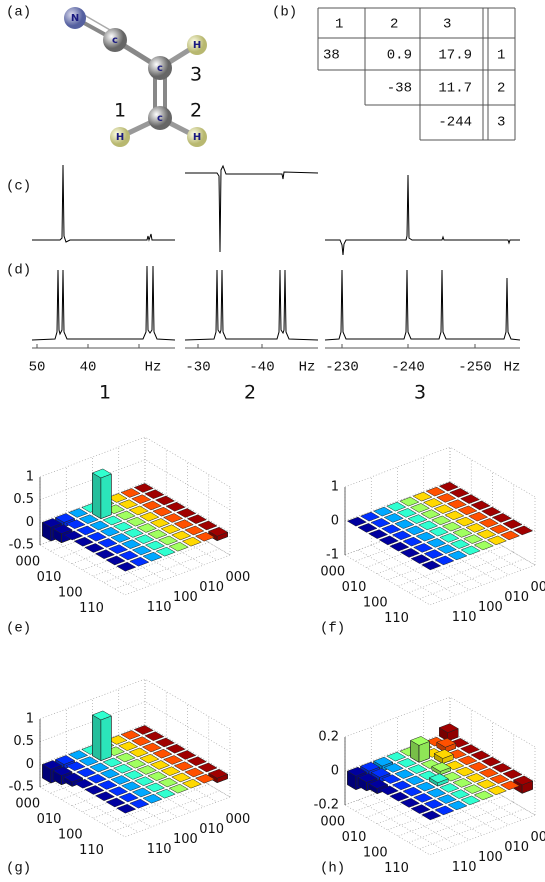  Describe the element at coordinates (18, 629) in the screenshot. I see `panel-label: (e)` at that location.